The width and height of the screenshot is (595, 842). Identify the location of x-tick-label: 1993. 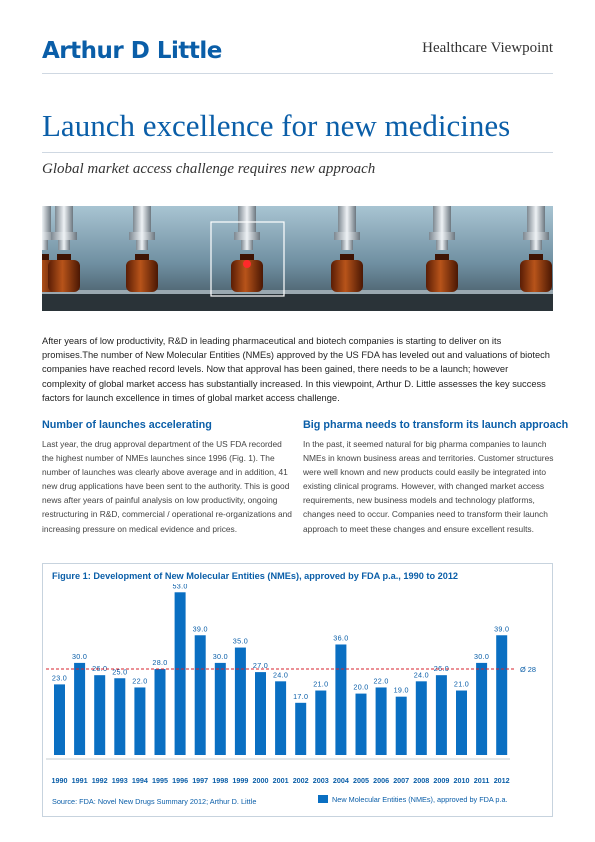
(120, 780).